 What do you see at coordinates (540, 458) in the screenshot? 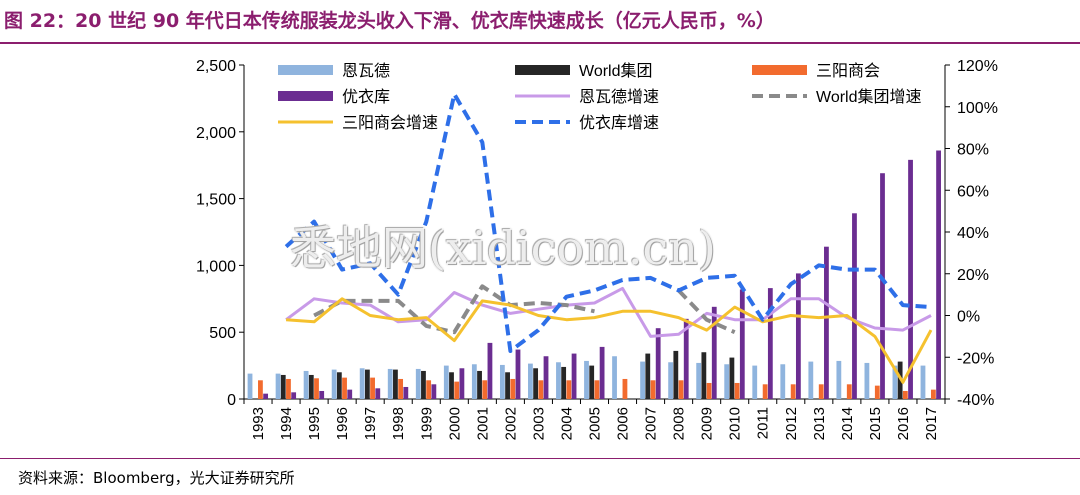
I see `footer-rule` at bounding box center [540, 458].